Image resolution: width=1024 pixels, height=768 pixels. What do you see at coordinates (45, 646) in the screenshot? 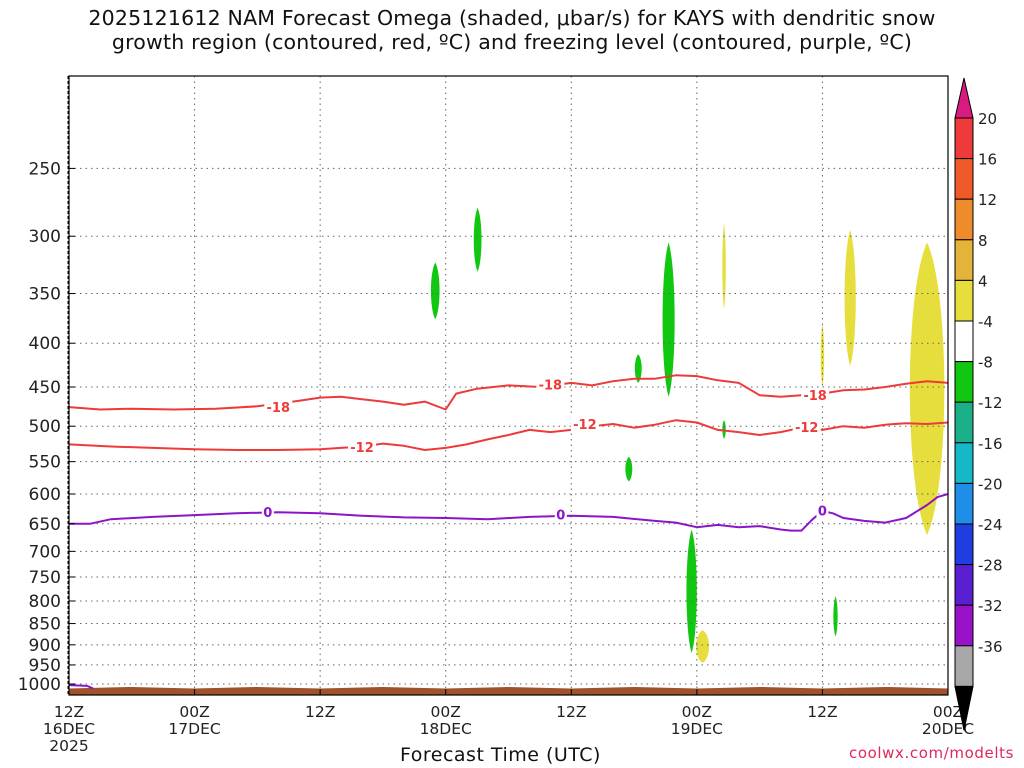
I see `y-tick-label-900: 900` at bounding box center [45, 646].